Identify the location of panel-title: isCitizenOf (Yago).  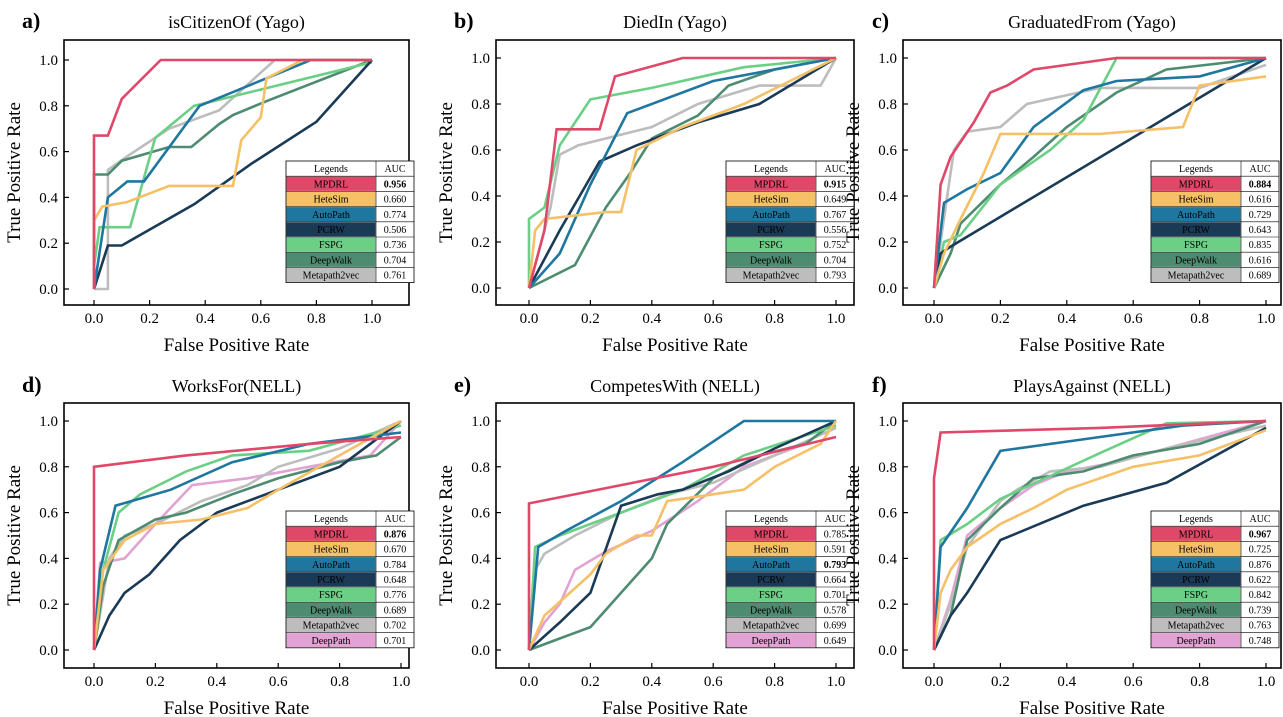
(236, 22).